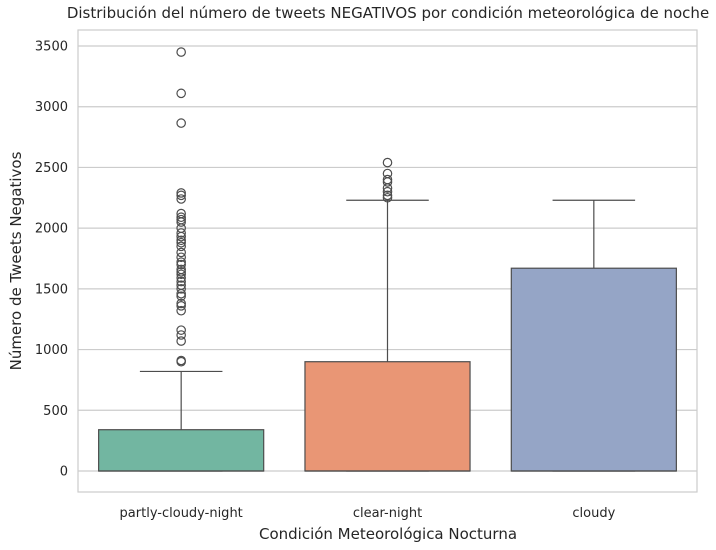 The height and width of the screenshot is (550, 716). I want to click on x-tick-label: cloudy, so click(593, 513).